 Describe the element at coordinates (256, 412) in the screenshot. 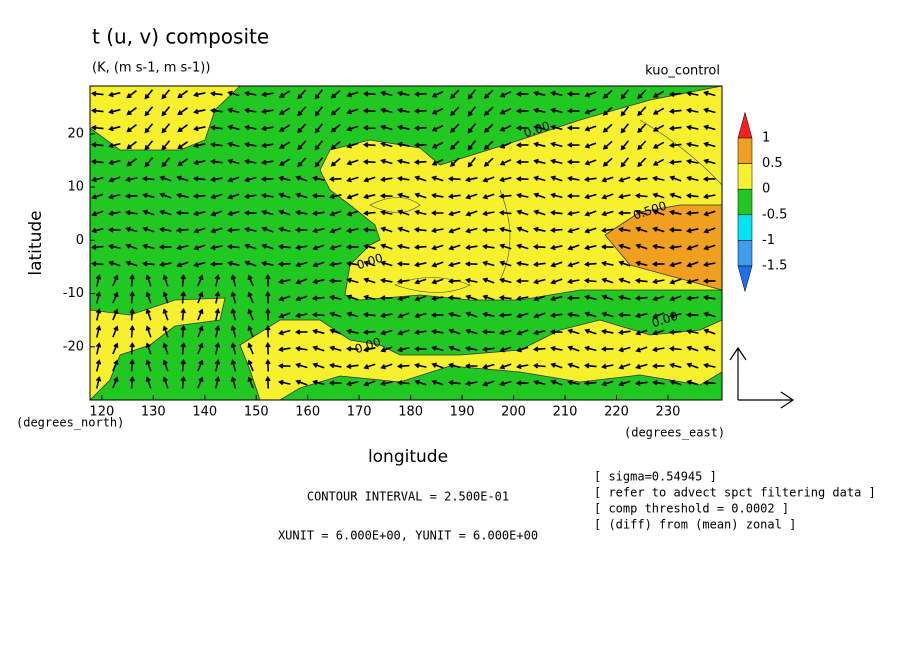

I see `x-tick-label: 150` at that location.